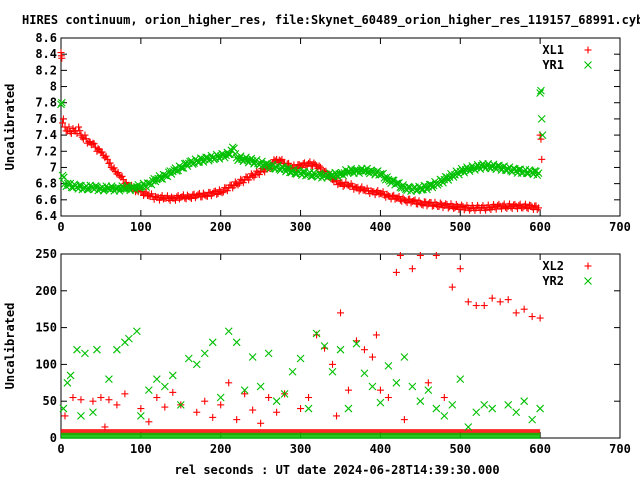 Image resolution: width=640 pixels, height=485 pixels. What do you see at coordinates (553, 65) in the screenshot?
I see `legend-label: YR1` at bounding box center [553, 65].